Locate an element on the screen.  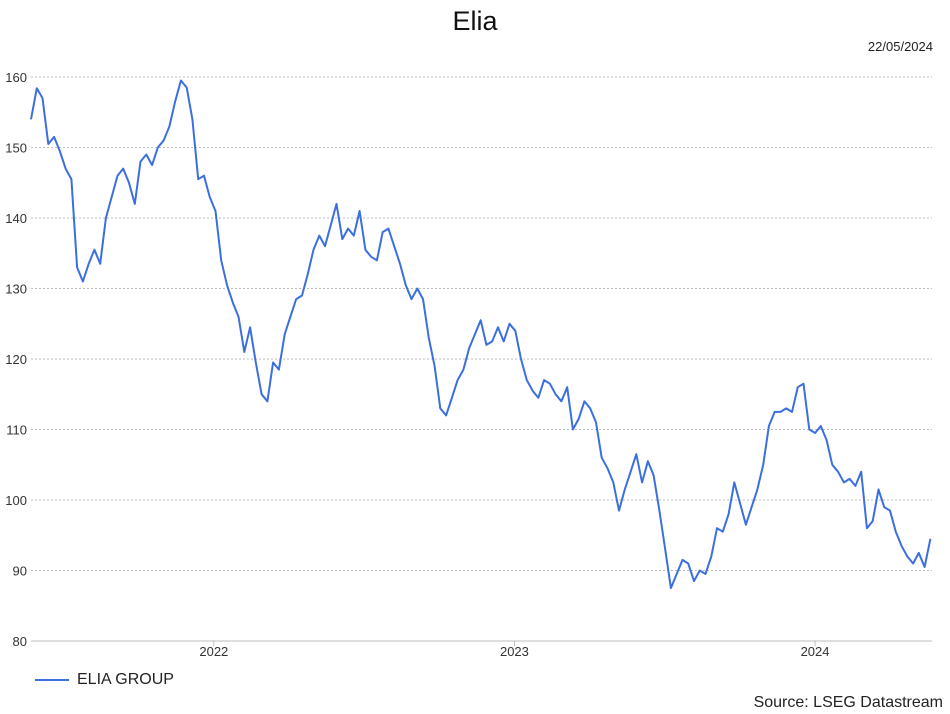
x-tick-label: 2022 is located at coordinates (213, 651).